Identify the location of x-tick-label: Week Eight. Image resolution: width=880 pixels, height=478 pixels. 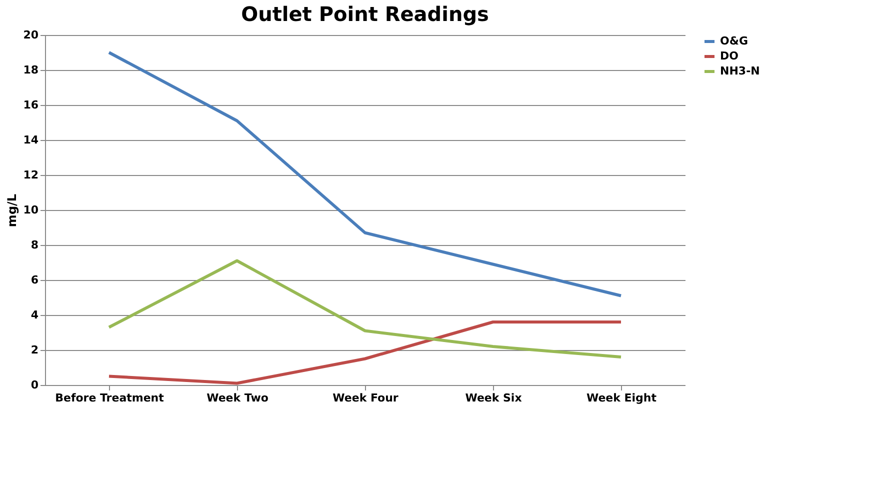
(621, 398).